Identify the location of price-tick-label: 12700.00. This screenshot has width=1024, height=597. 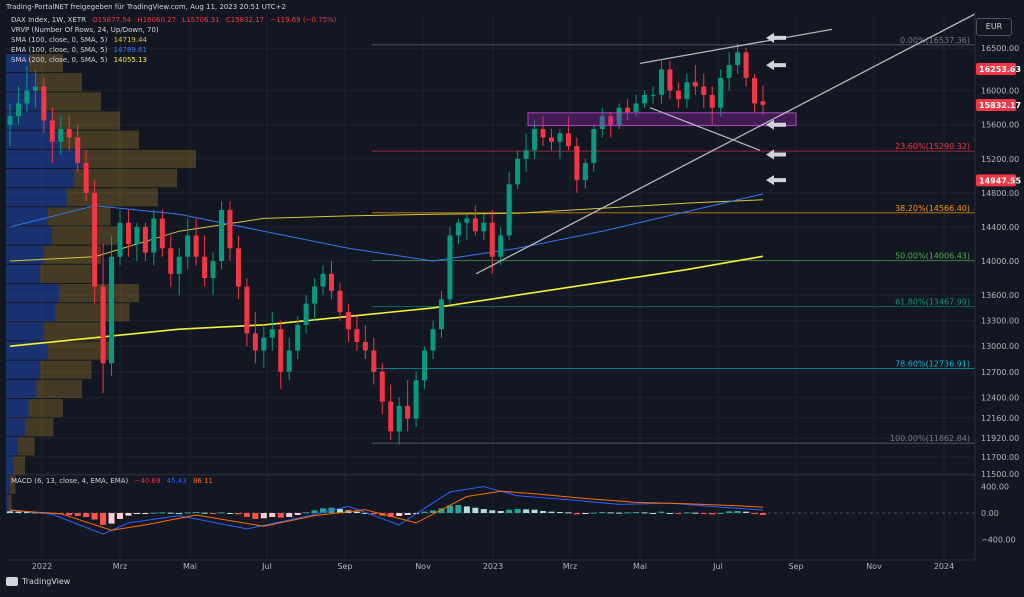
(1000, 372).